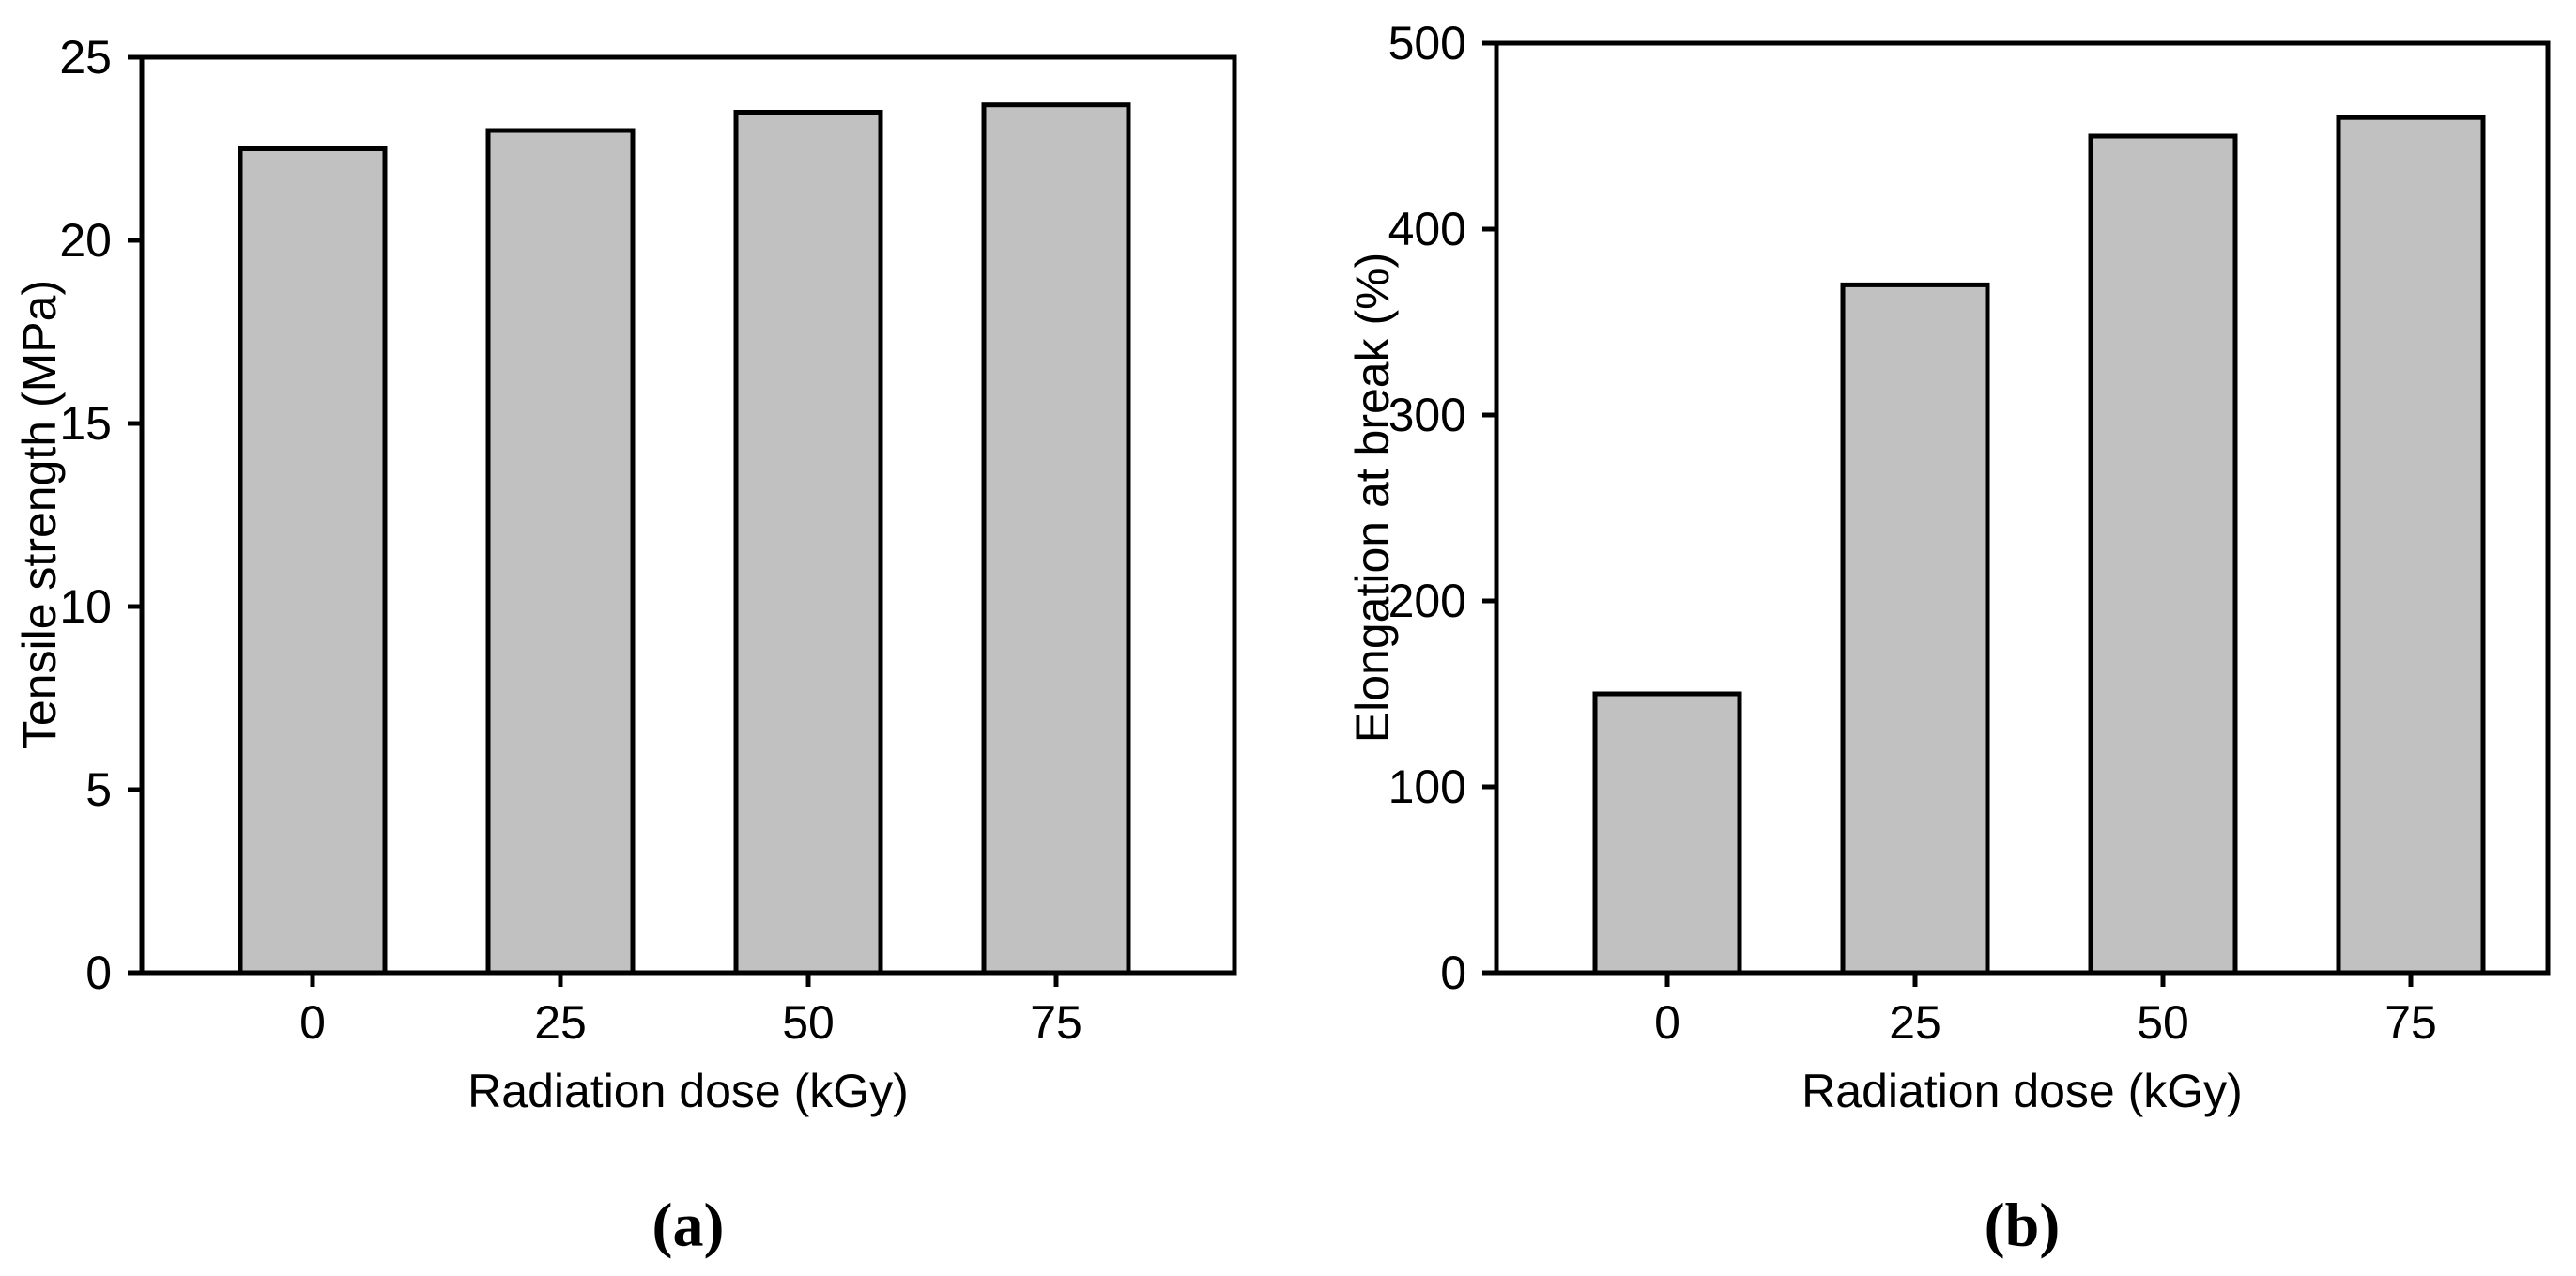  Describe the element at coordinates (2022, 1091) in the screenshot. I see `chart-b-x-axis-title: Radiation dose (kGy)` at that location.